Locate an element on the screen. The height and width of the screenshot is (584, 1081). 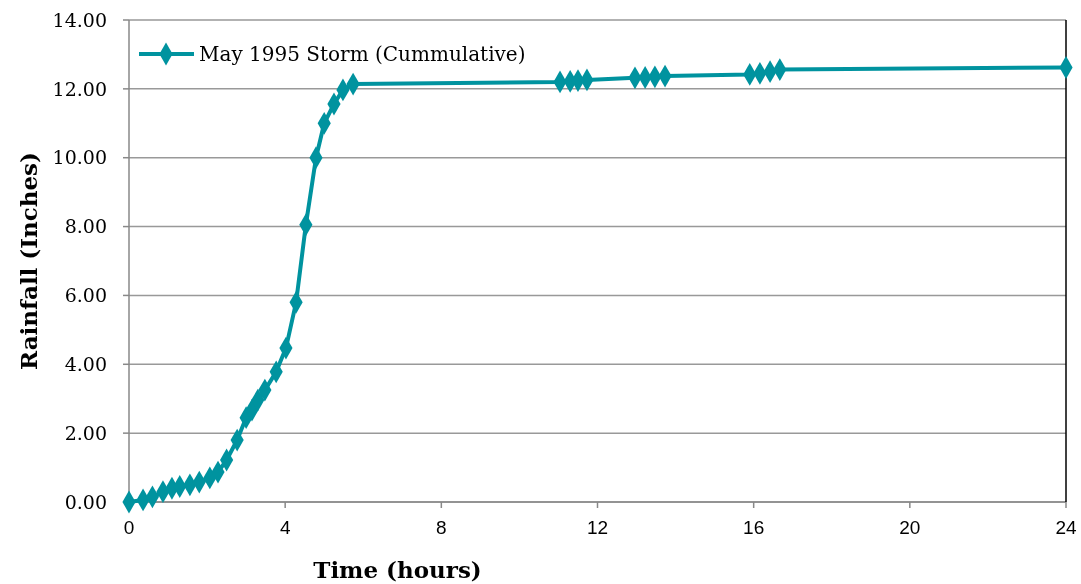
x-tick-label: 4 is located at coordinates (285, 527).